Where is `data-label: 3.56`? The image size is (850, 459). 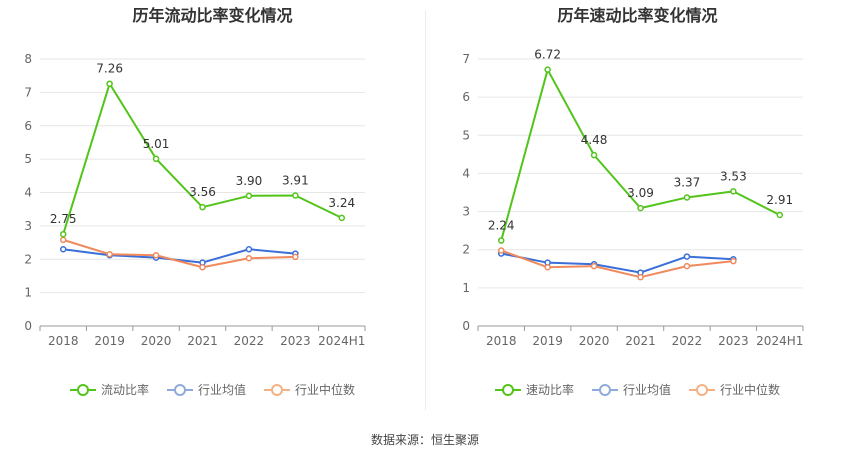 data-label: 3.56 is located at coordinates (202, 192).